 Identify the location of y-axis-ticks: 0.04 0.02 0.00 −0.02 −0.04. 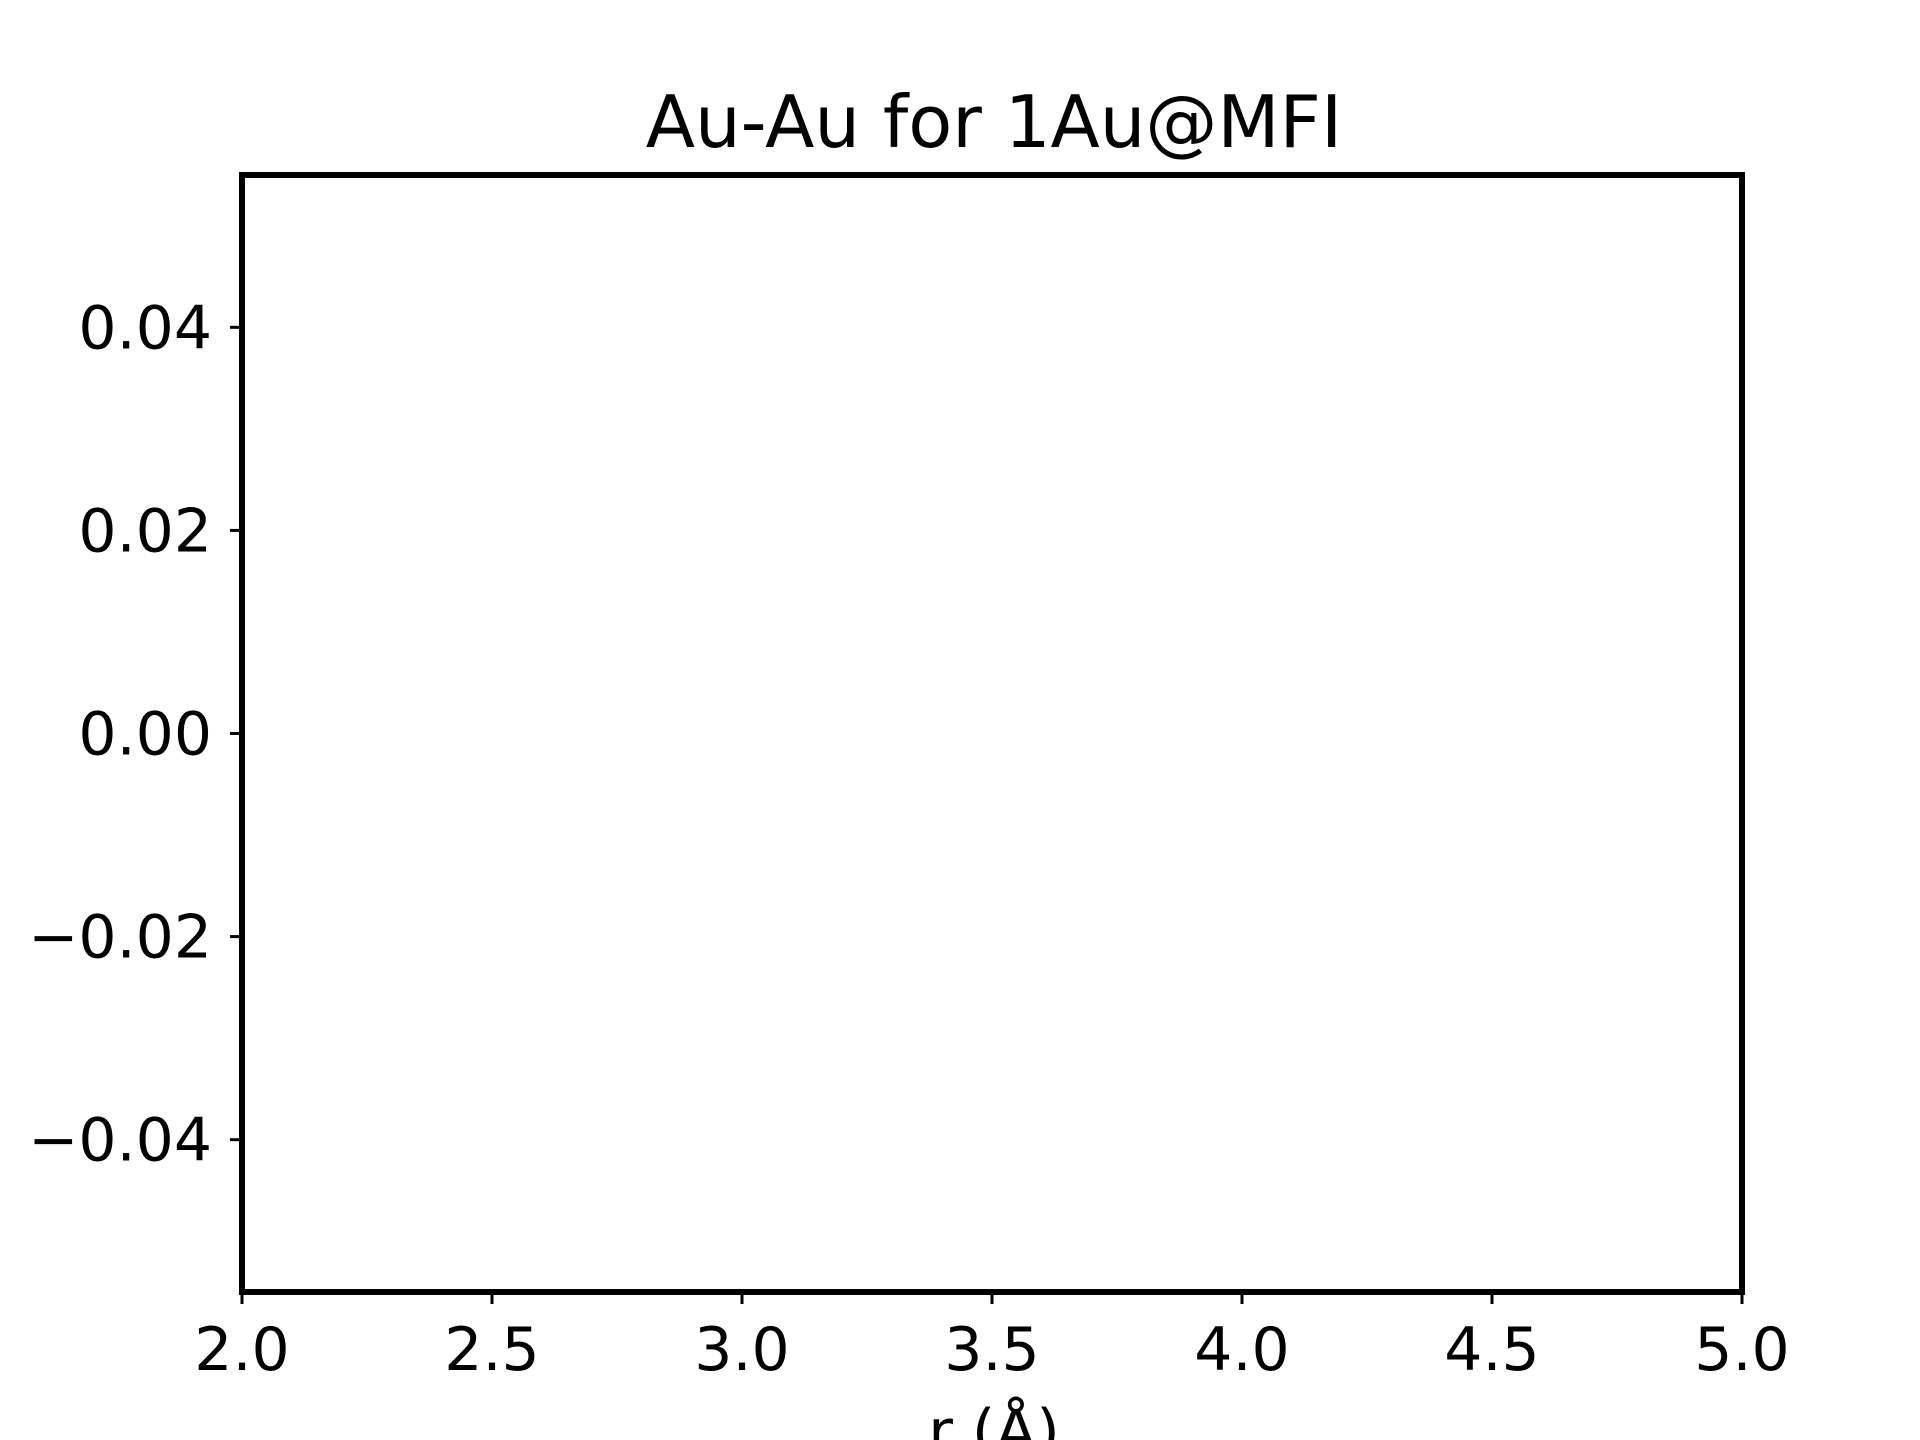
(135, 734).